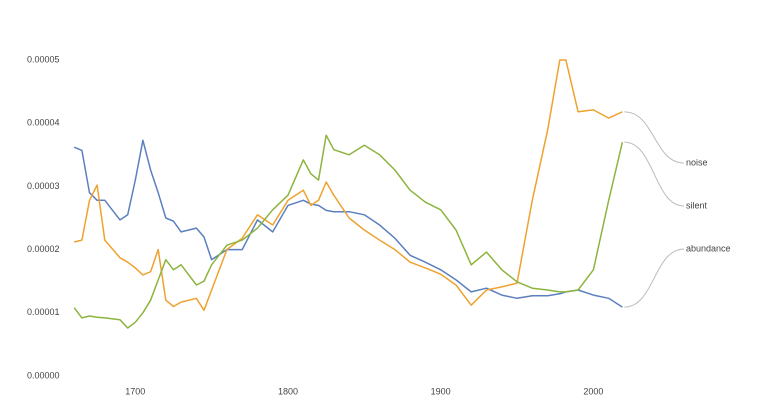  I want to click on y-tick-label: 0.00003, so click(43, 186).